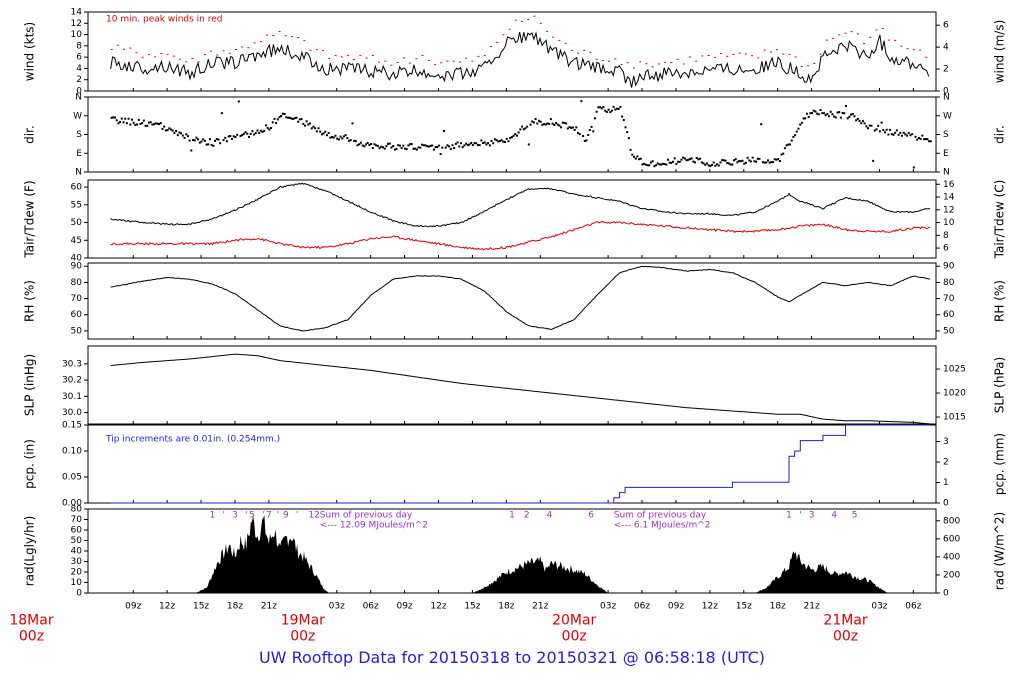 Image resolution: width=1024 pixels, height=700 pixels. What do you see at coordinates (438, 607) in the screenshot?
I see `xtick-label: 12z` at bounding box center [438, 607].